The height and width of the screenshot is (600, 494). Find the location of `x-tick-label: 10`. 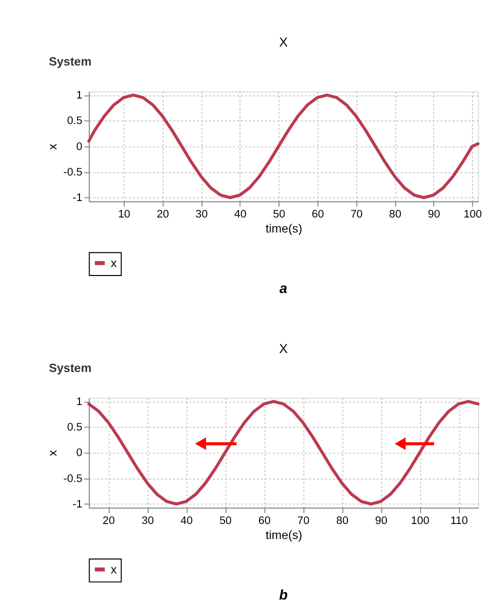

x-tick-label: 10 is located at coordinates (124, 214).